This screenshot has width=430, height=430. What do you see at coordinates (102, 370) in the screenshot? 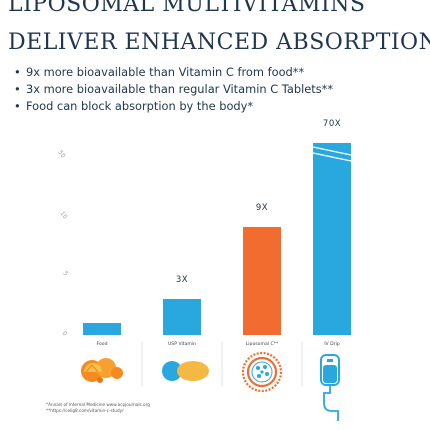
I see `orange-fruit-icon` at bounding box center [102, 370].